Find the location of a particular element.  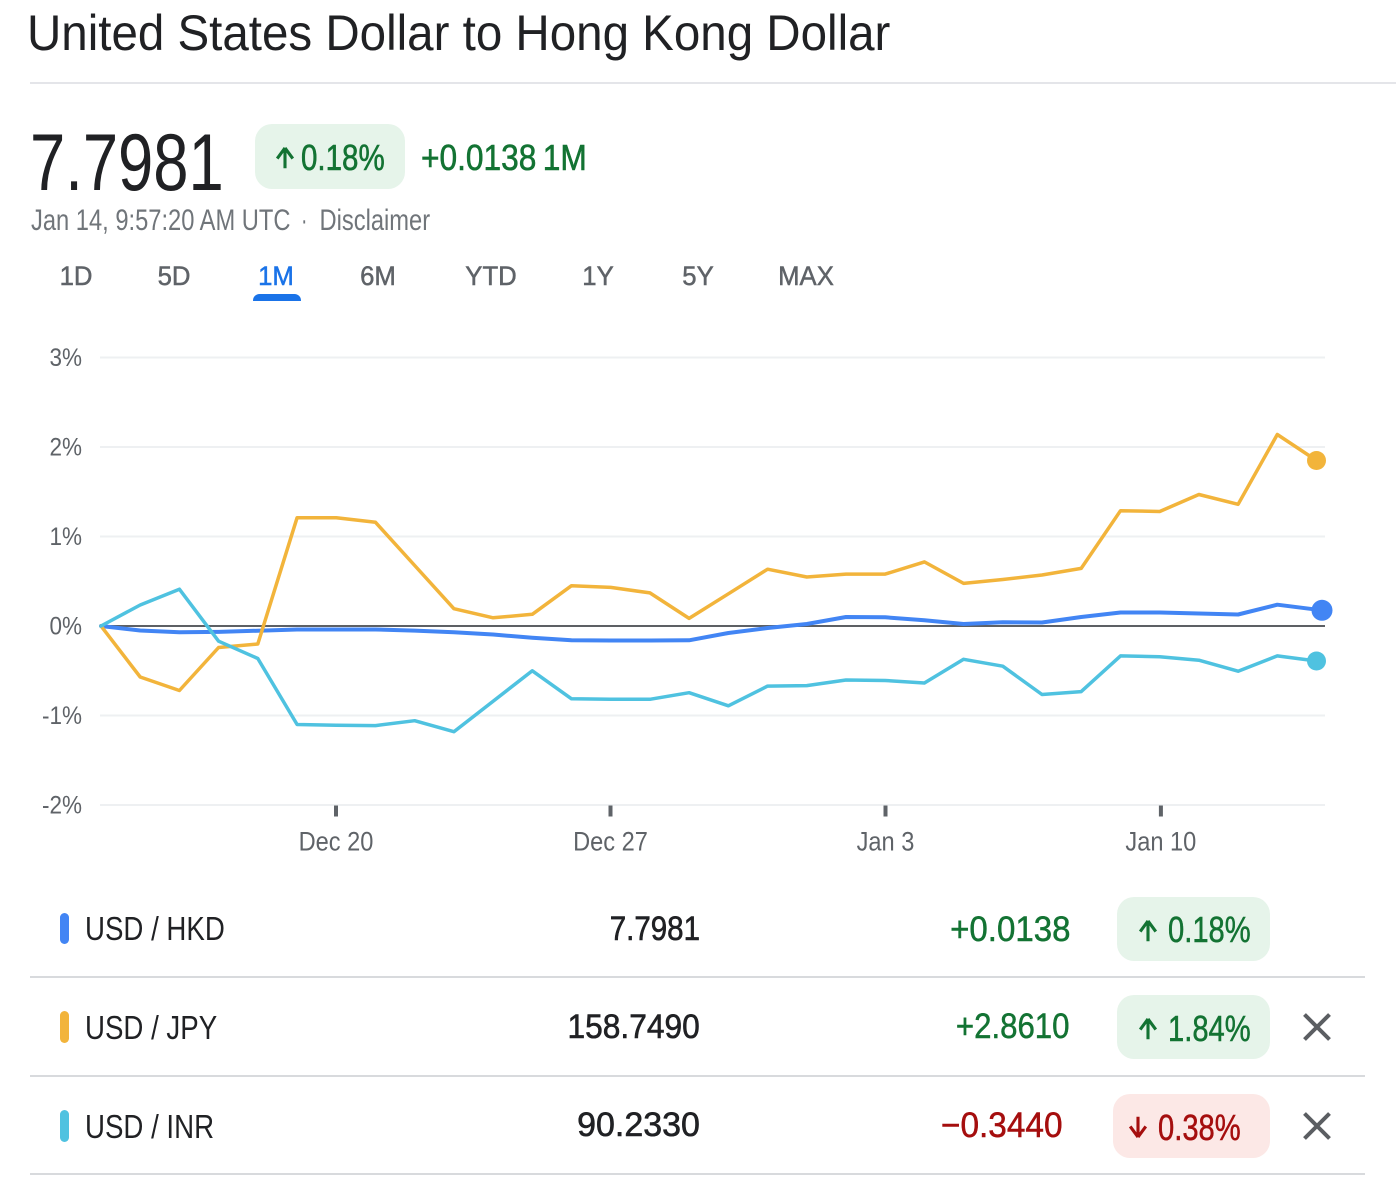

svg-text: 0% is located at coordinates (65, 627).